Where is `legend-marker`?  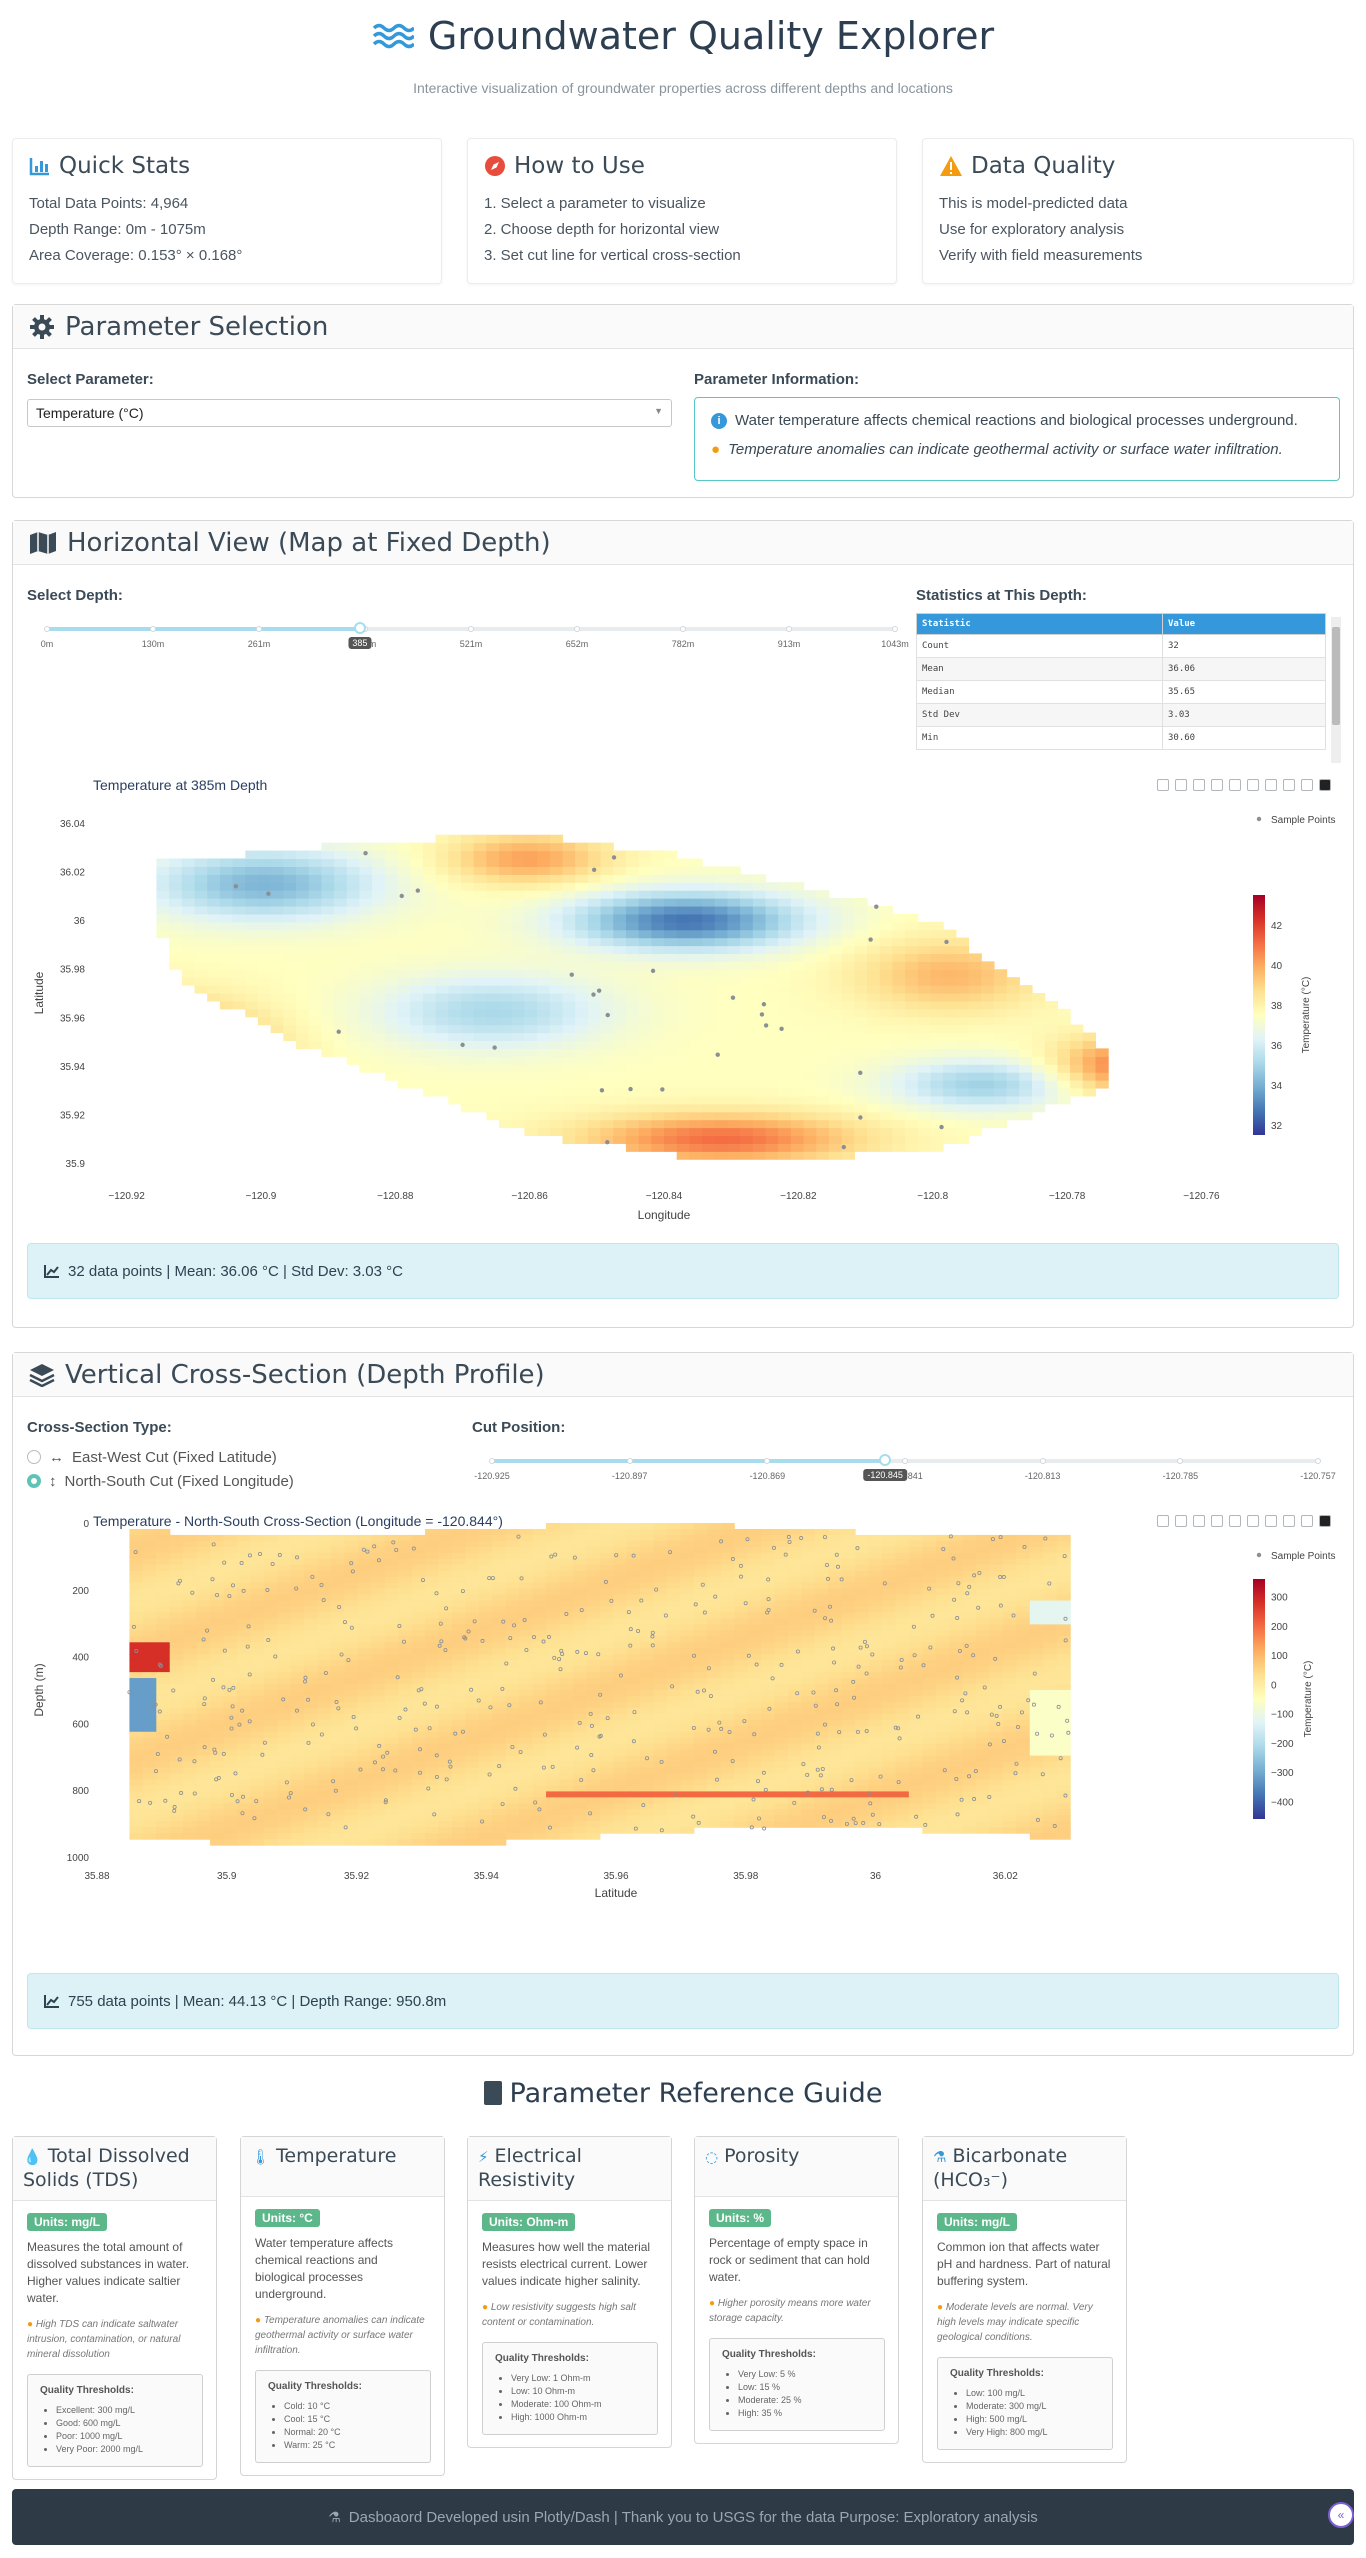
legend-marker is located at coordinates (1259, 819).